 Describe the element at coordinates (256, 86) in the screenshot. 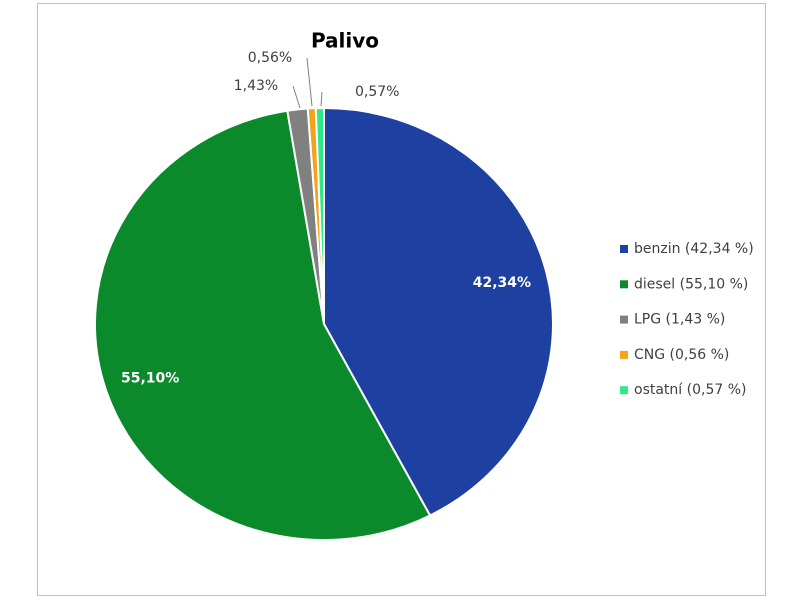

I see `data-label: 1,43%` at that location.